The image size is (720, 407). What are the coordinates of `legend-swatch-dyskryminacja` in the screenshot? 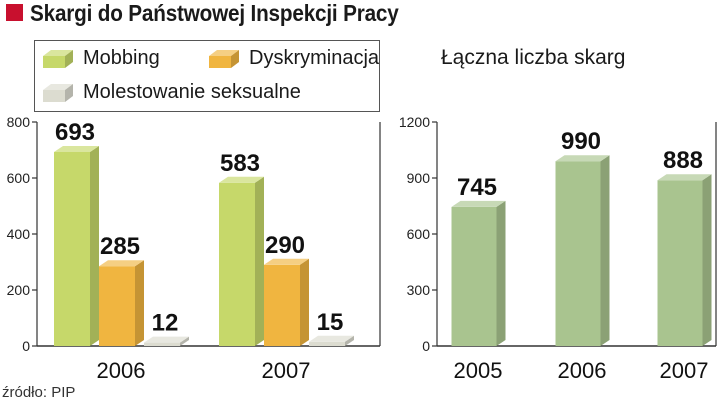 It's located at (224, 58).